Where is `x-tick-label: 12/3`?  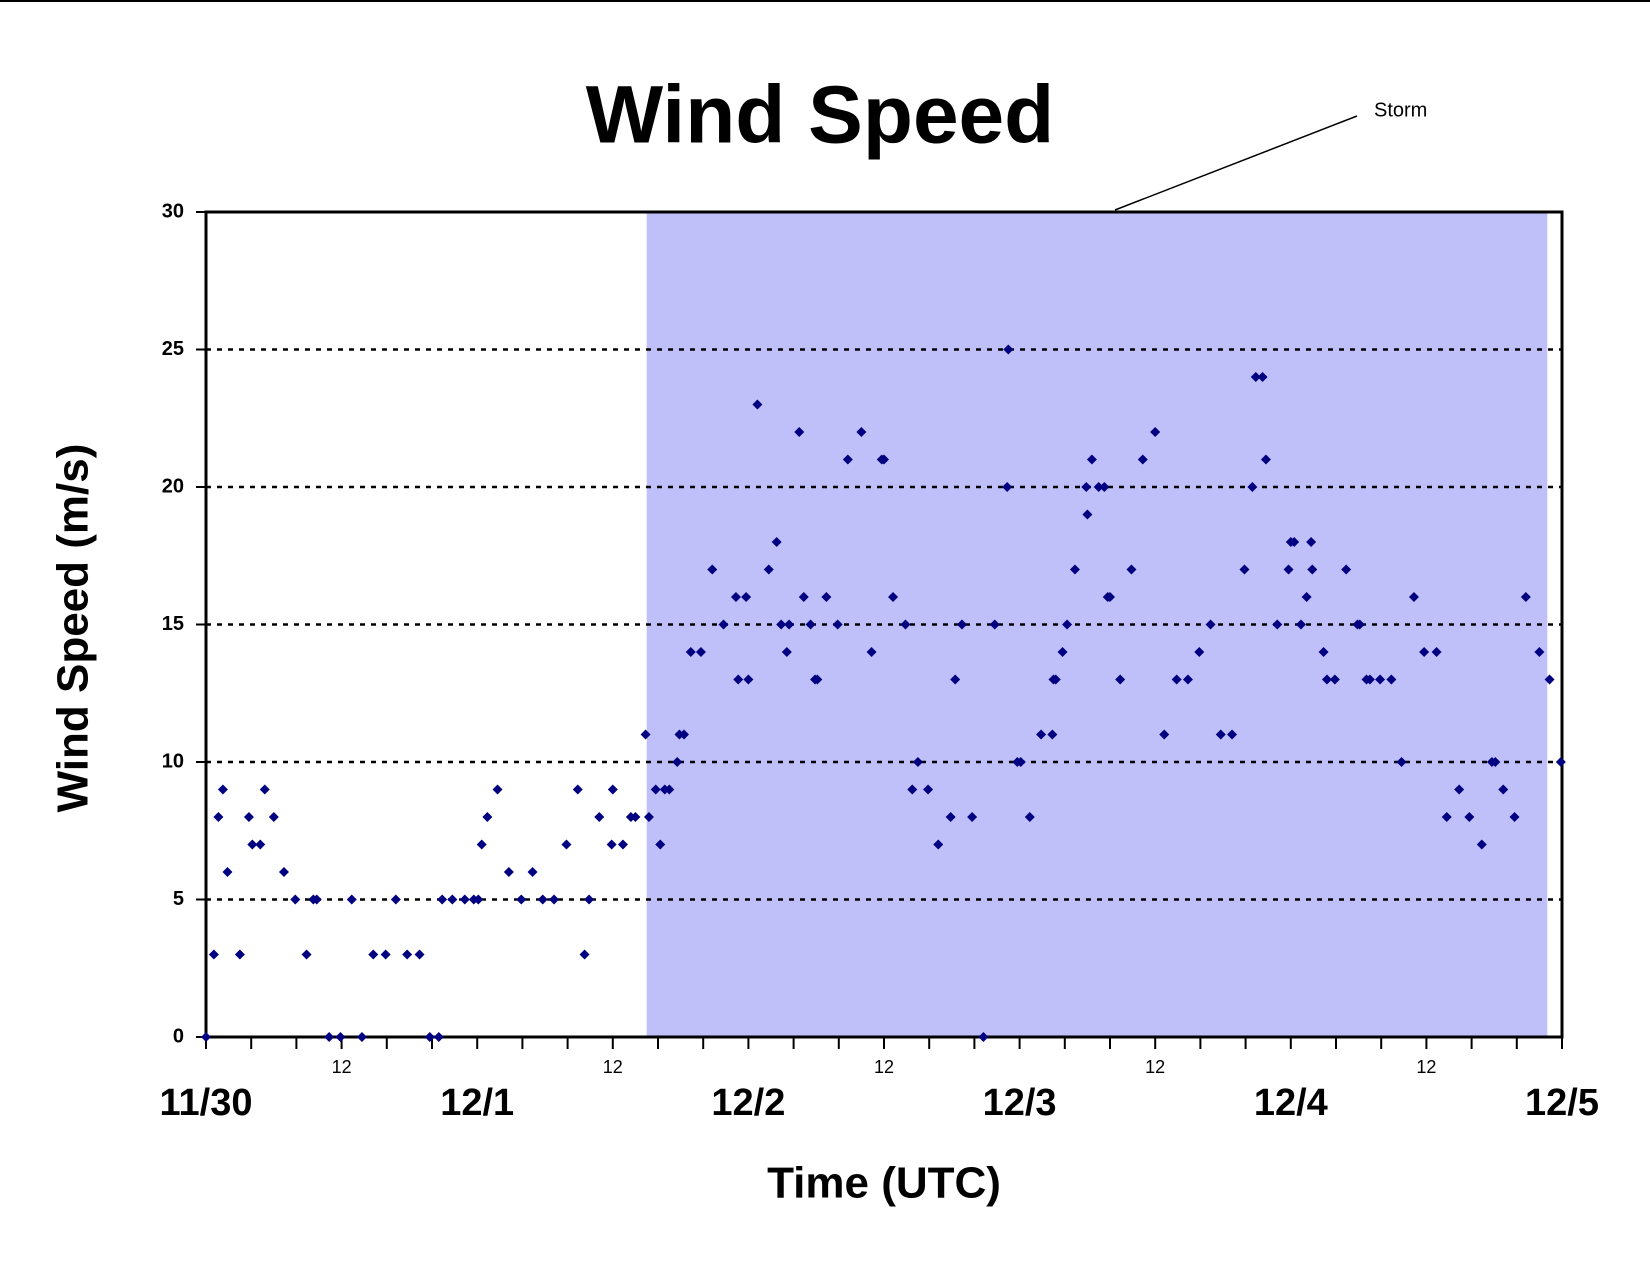
x-tick-label: 12/3 is located at coordinates (1020, 1103).